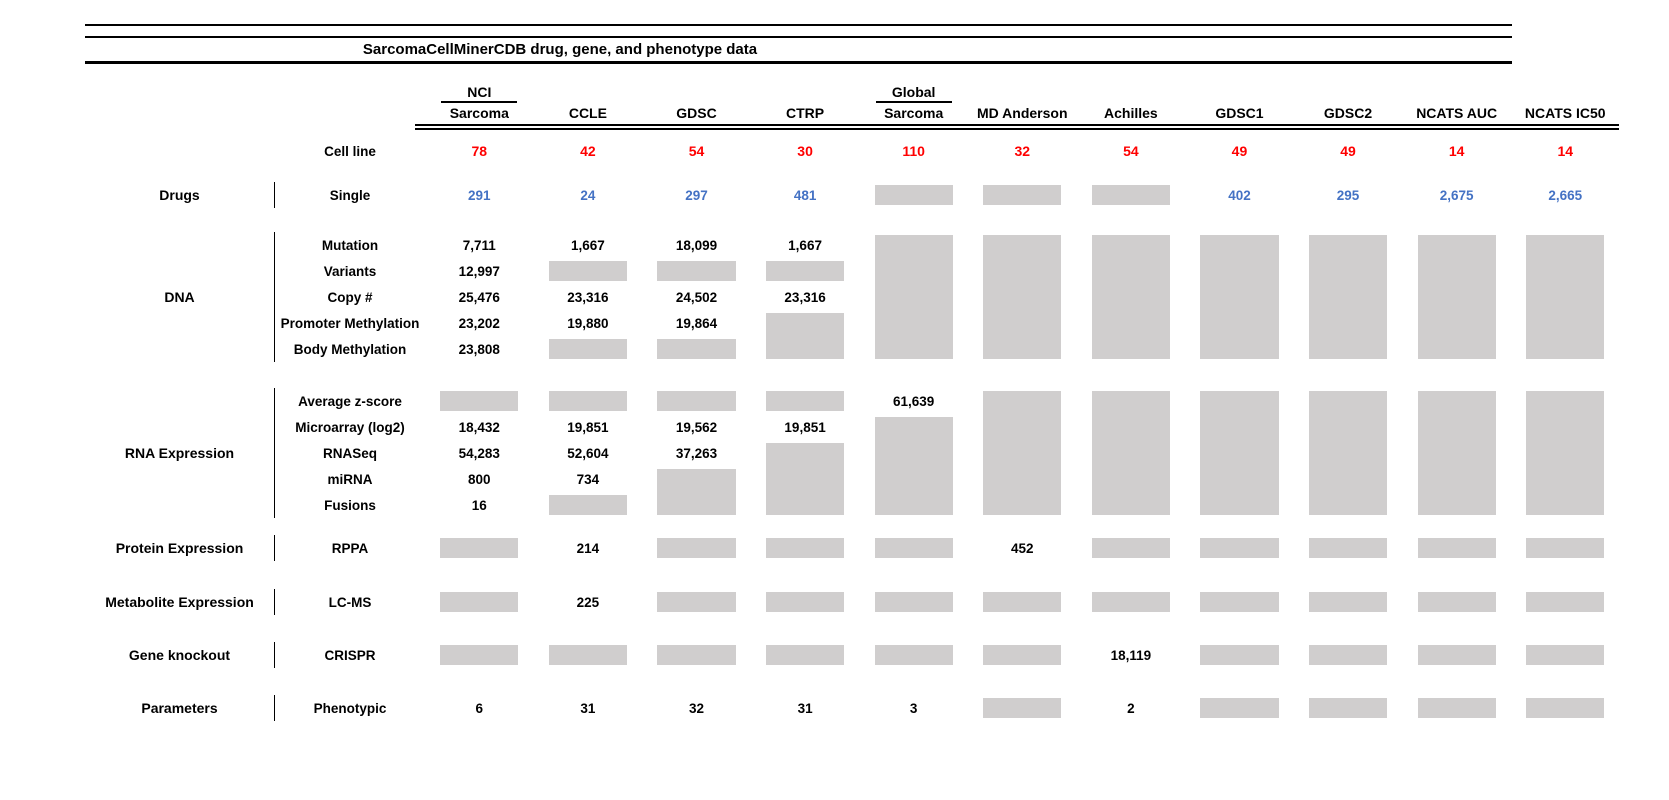 Image resolution: width=1669 pixels, height=800 pixels. I want to click on data-value: 7,711, so click(479, 245).